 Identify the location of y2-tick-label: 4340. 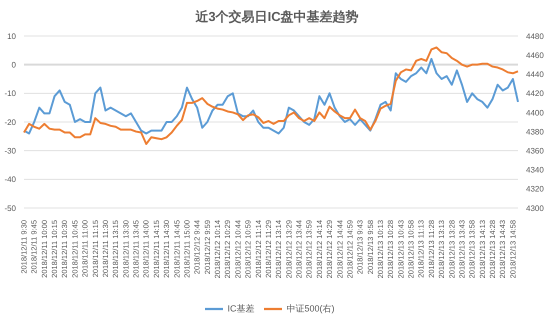
(535, 170).